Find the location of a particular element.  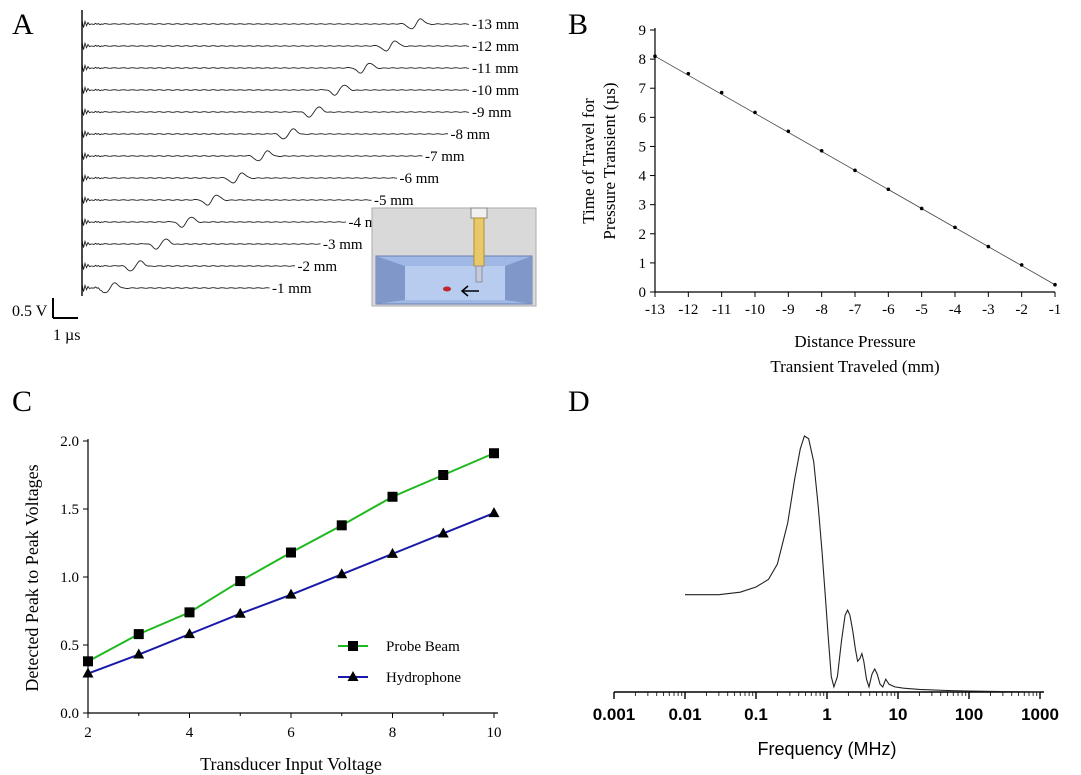

scale-bar-voltage-label: 0.5 V is located at coordinates (30, 311).